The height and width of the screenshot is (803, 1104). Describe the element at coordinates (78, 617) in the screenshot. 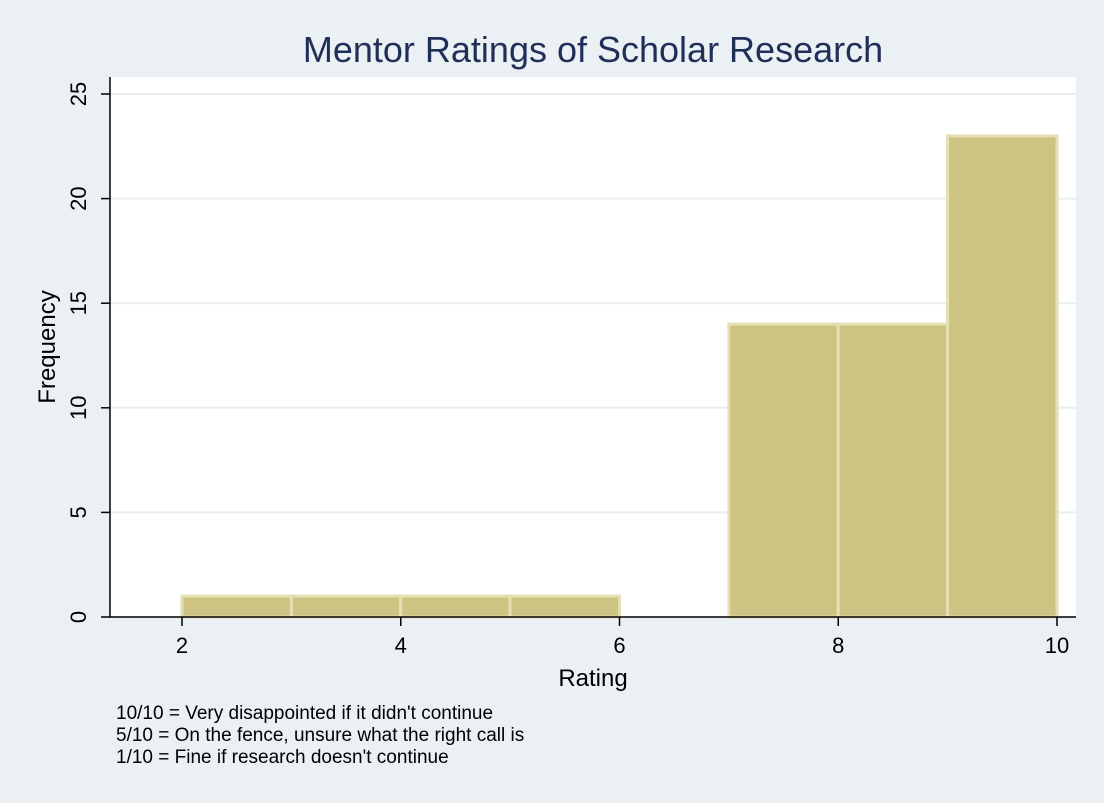

I see `y-tick-label: 0` at that location.